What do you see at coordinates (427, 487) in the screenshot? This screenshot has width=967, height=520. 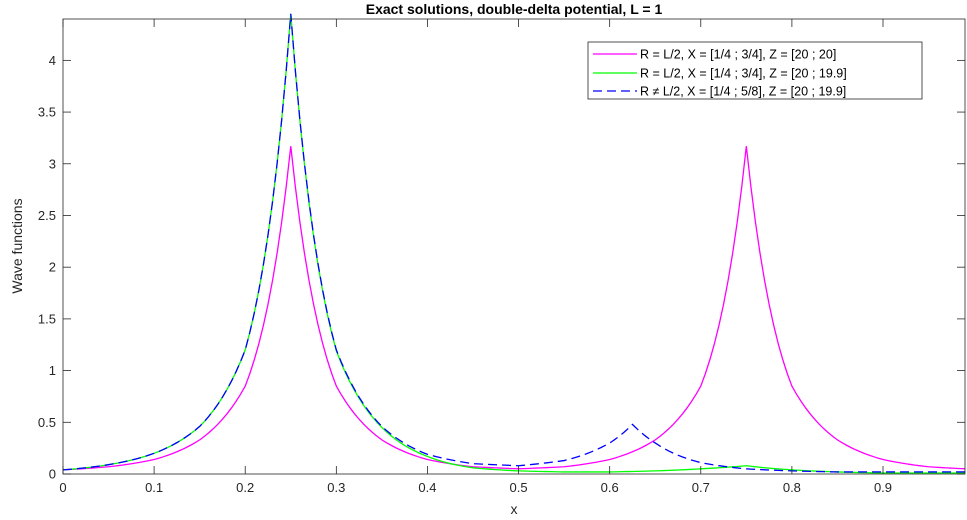 I see `x-tick-label: 0.4` at bounding box center [427, 487].